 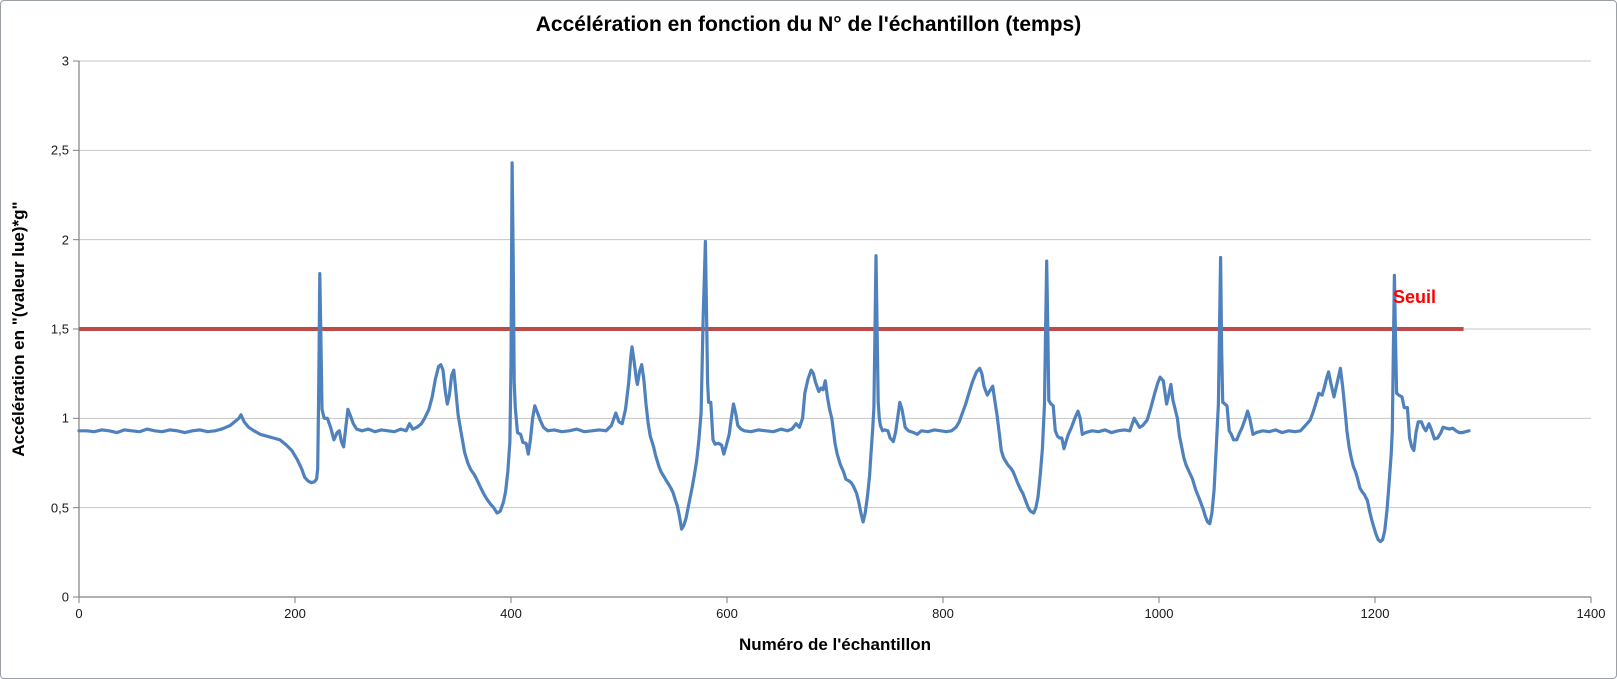 What do you see at coordinates (65, 597) in the screenshot?
I see `y-tick-label: 0` at bounding box center [65, 597].